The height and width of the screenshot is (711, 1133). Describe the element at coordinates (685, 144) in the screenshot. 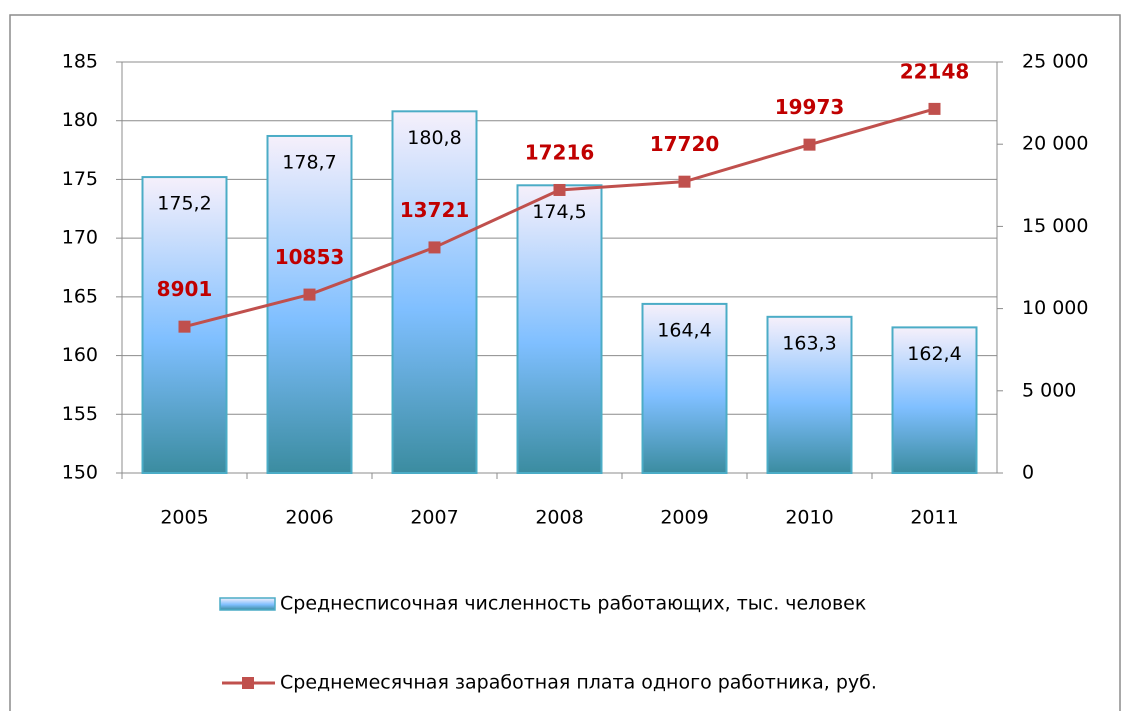

I see `line-value-label: 17720` at that location.